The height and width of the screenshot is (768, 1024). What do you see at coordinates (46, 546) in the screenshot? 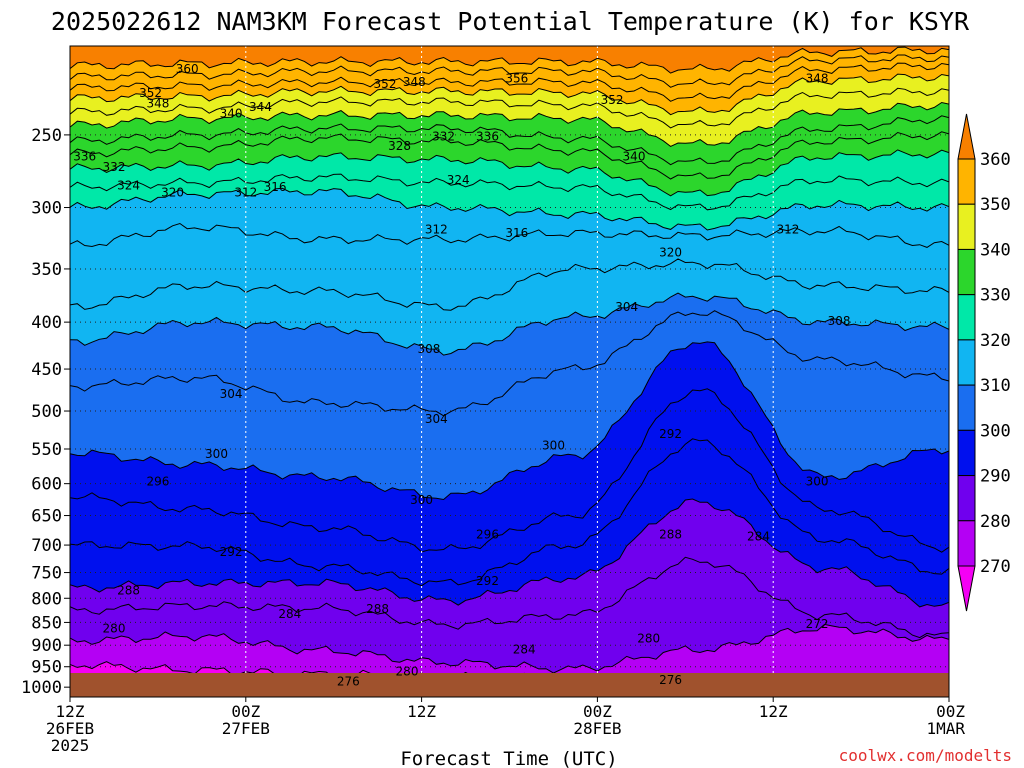
I see `y-tick-label: 700` at bounding box center [46, 546].